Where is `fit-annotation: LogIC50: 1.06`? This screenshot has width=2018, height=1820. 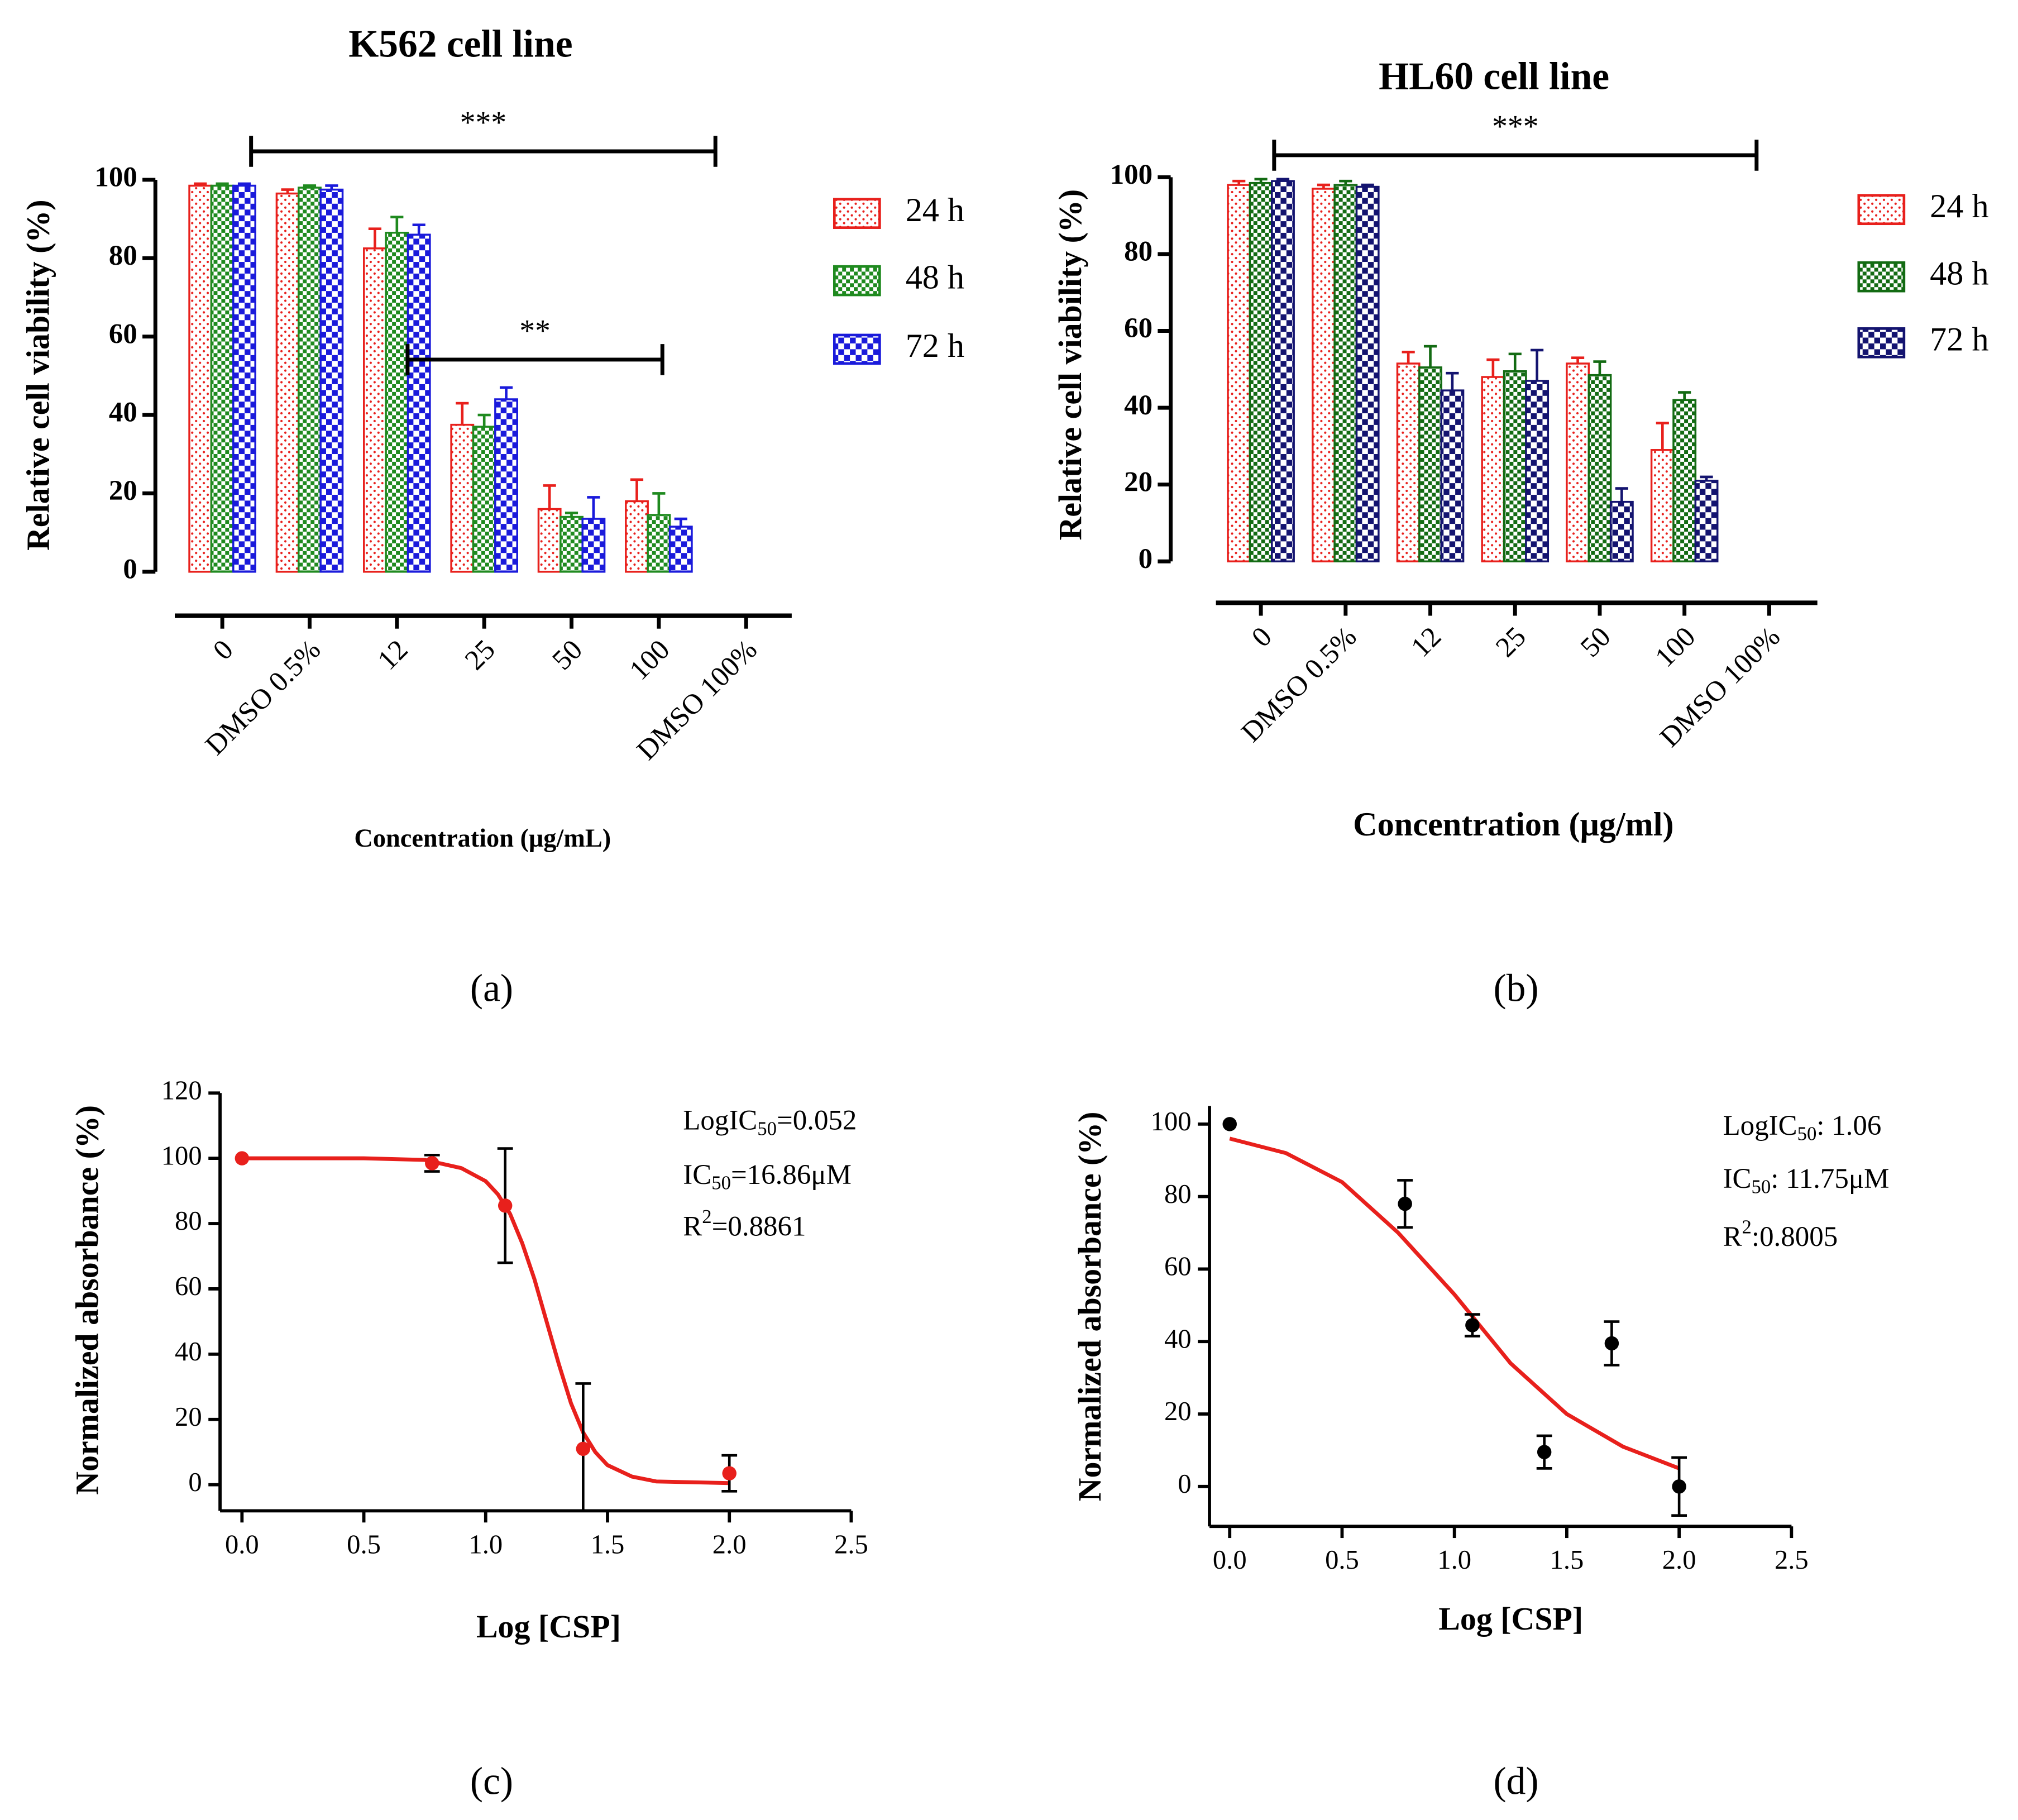 fit-annotation: LogIC50: 1.06 is located at coordinates (1802, 1127).